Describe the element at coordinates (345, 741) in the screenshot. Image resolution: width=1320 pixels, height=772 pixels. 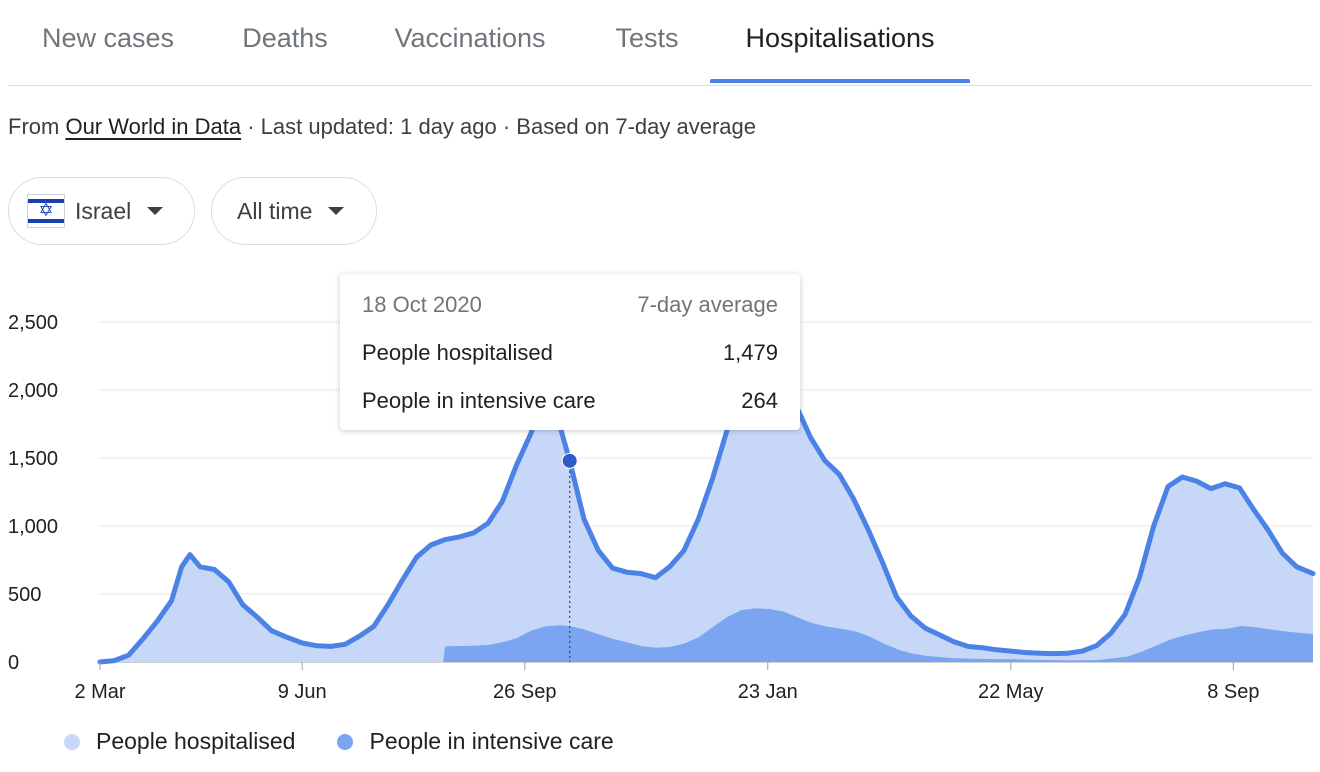
I see `legend-swatch-icu` at that location.